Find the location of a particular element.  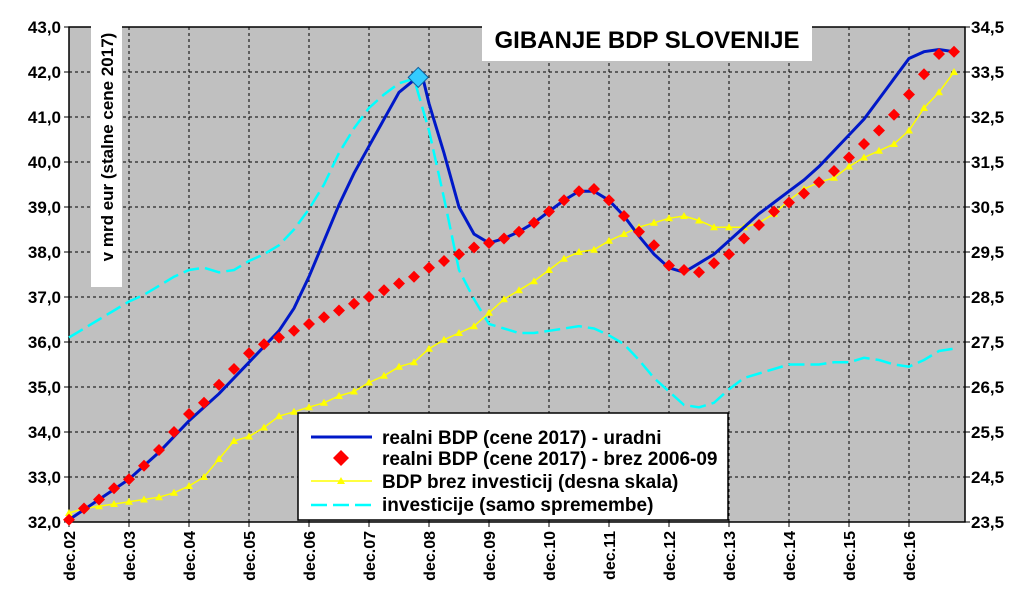

y-tick-label: 41,0 is located at coordinates (44, 117).